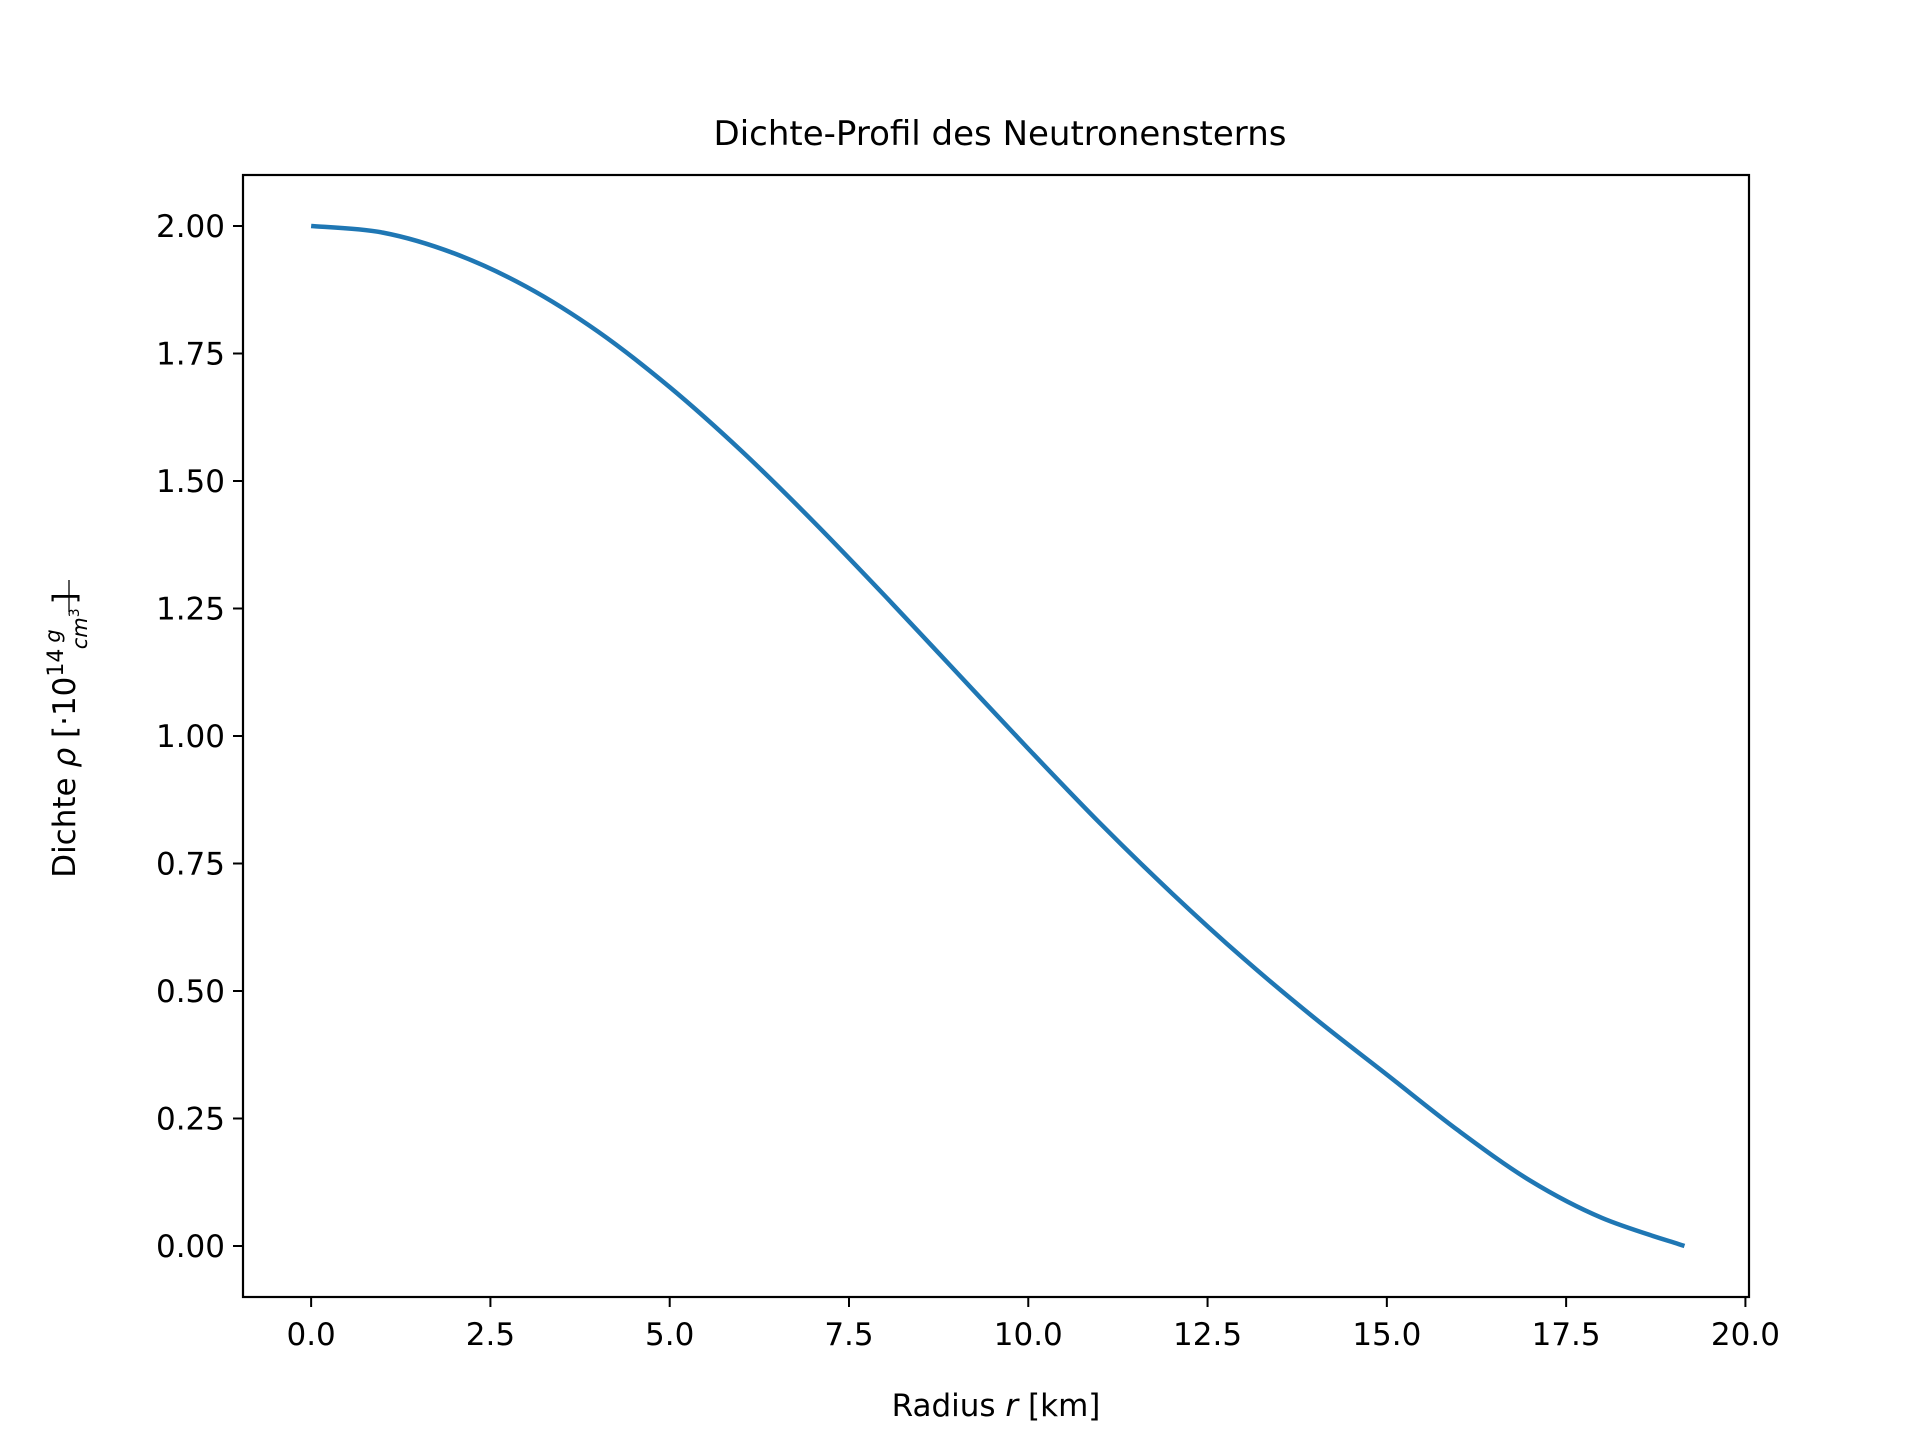 The width and height of the screenshot is (1920, 1440). I want to click on y-axis-label-numerator: g, so click(53, 635).